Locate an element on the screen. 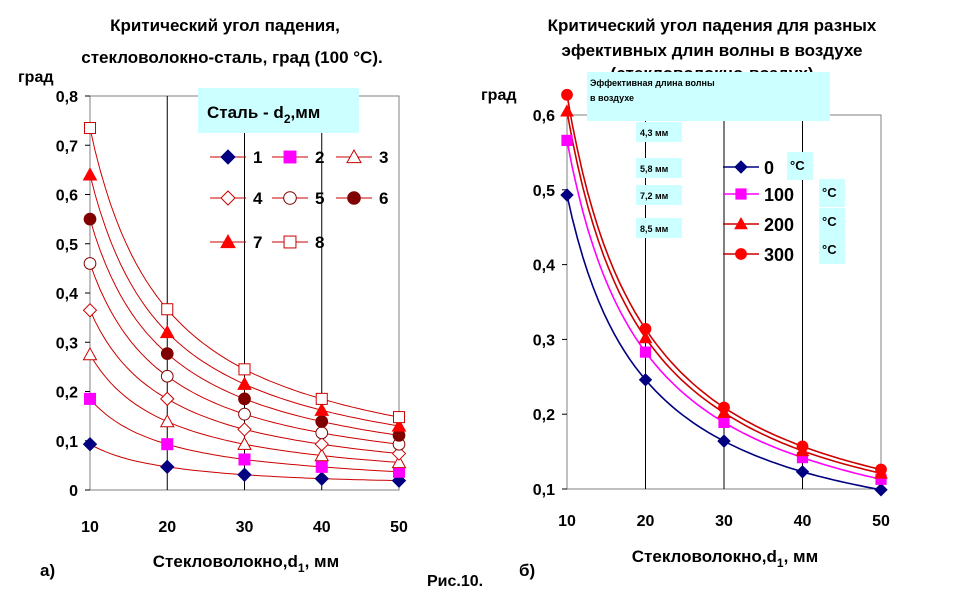 This screenshot has height=601, width=968. chart-b-xlabel: Стекловолокно,d1, мм is located at coordinates (725, 558).